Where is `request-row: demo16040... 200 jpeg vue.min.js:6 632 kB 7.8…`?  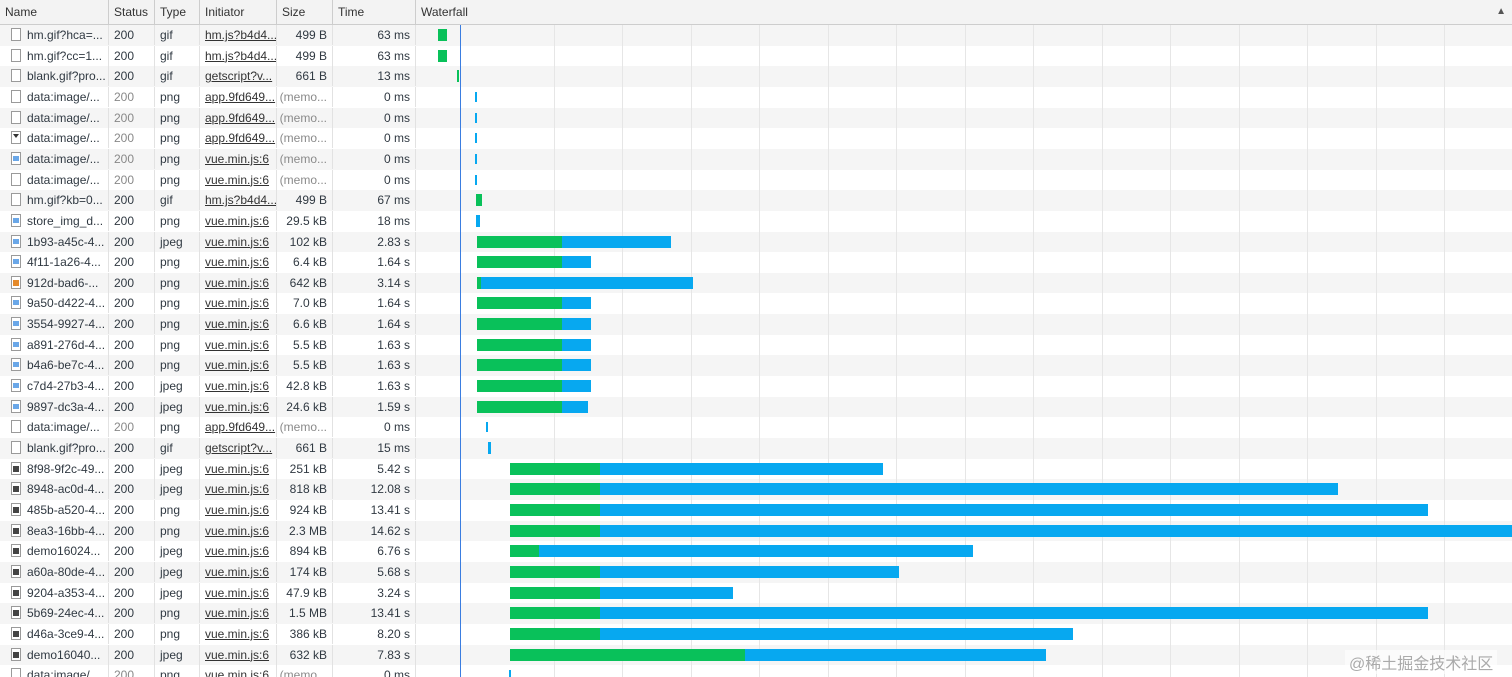 request-row: demo16040... 200 jpeg vue.min.js:6 632 kB 7.8… is located at coordinates (756, 655).